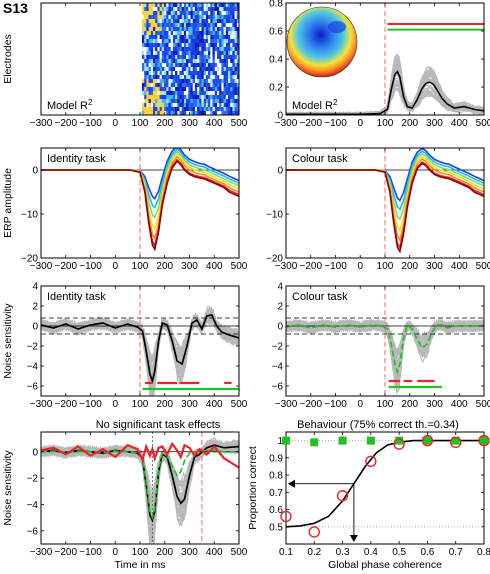 The image size is (490, 574). I want to click on p2-xtick-label: 300, so click(434, 123).